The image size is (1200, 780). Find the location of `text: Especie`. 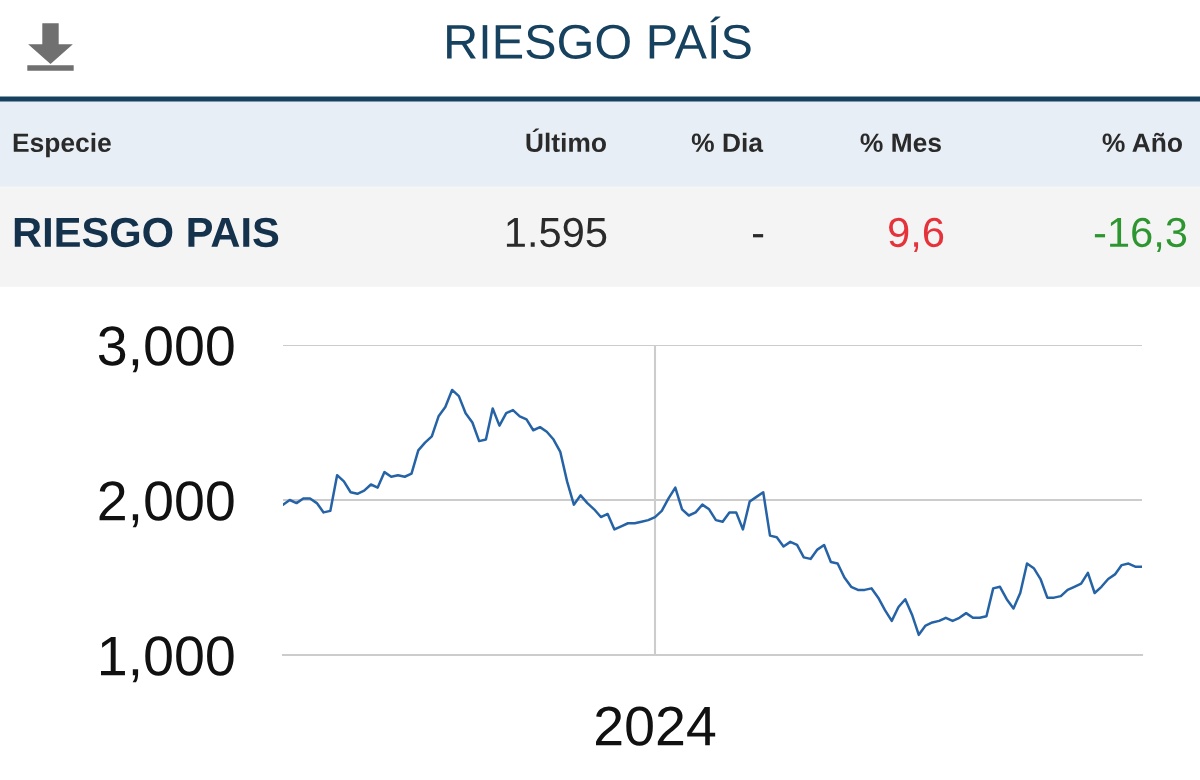

text: Especie is located at coordinates (62, 145).